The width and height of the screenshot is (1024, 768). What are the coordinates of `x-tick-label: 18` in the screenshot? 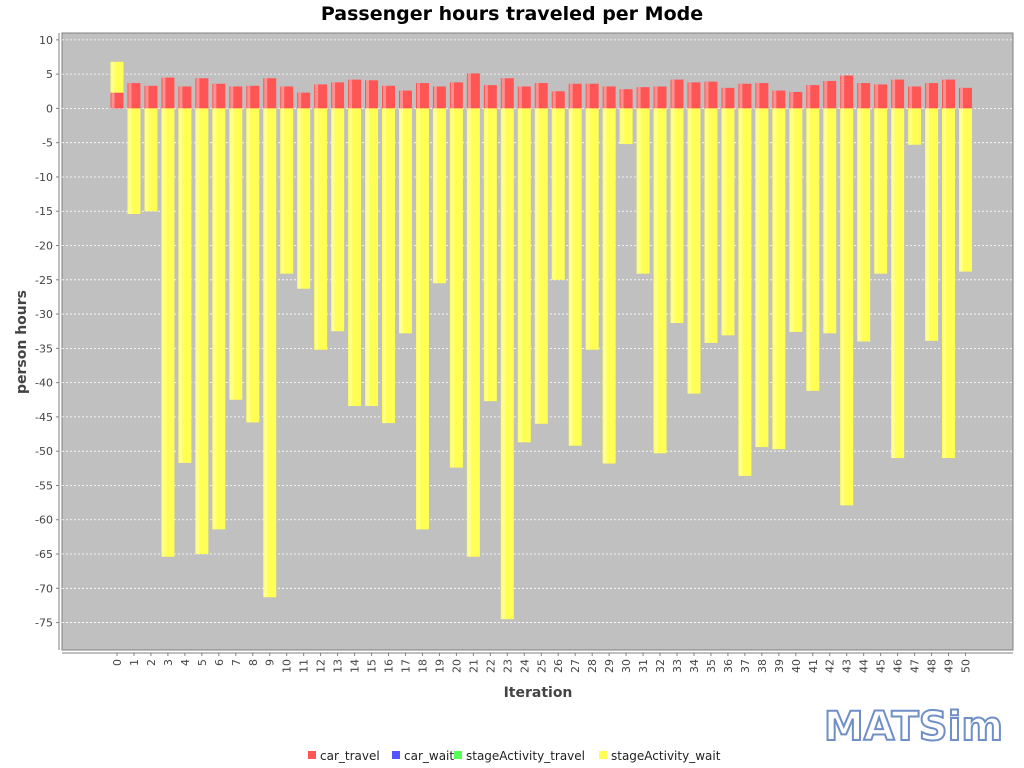 It's located at (422, 666).